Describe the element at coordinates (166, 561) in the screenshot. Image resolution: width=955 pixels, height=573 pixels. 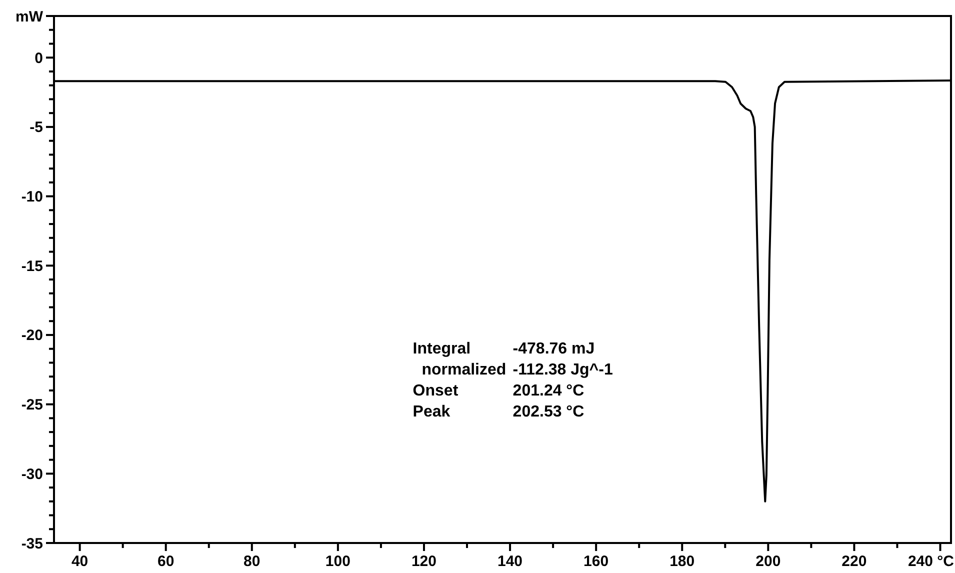
I see `x-tick-label: 60` at that location.